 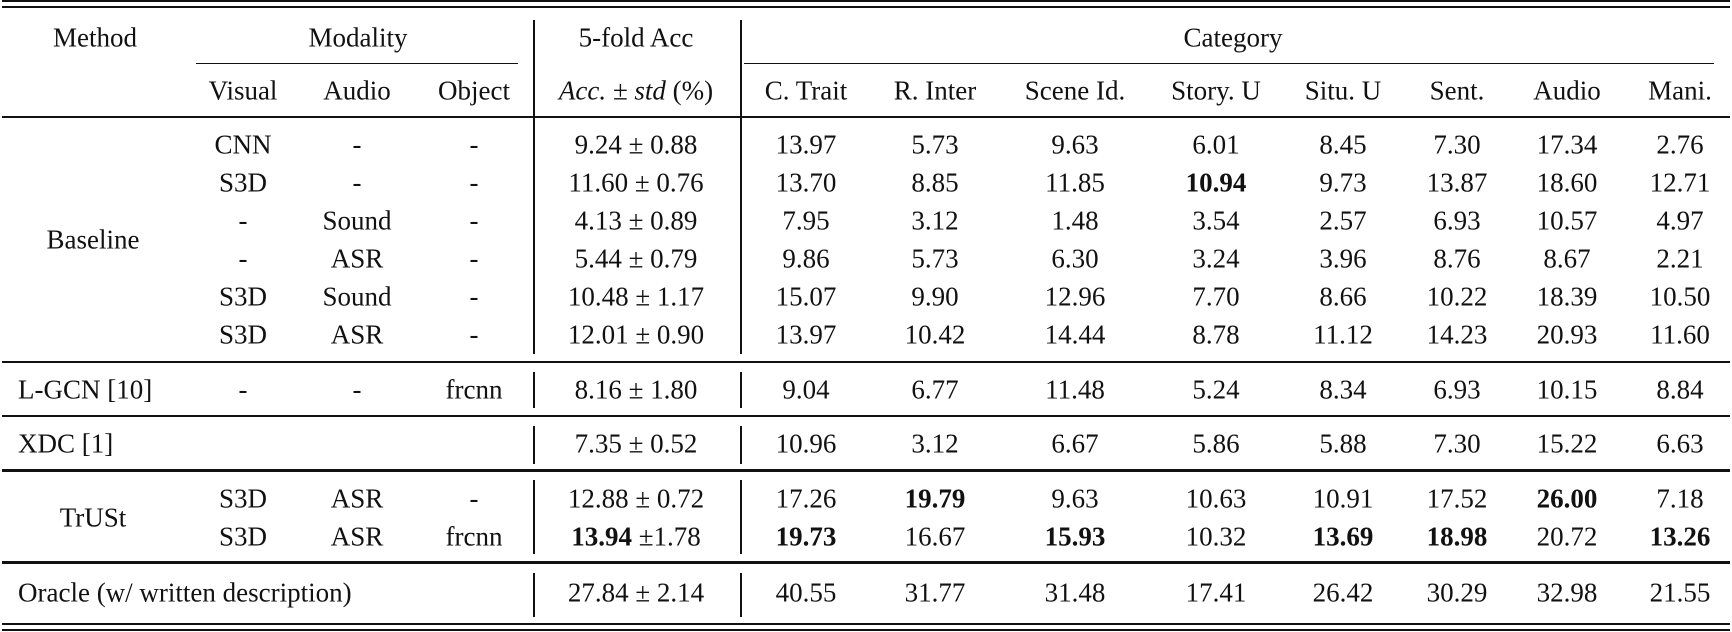 I want to click on cell-category-value: 31.48, so click(x=1075, y=592).